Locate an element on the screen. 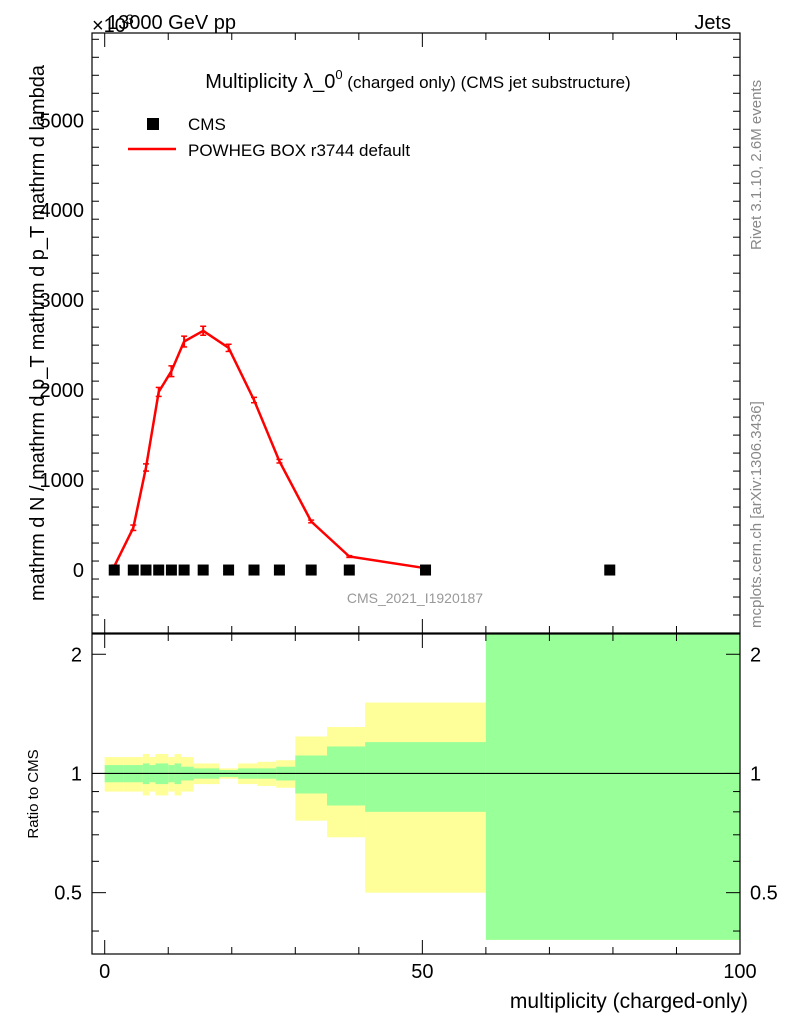  legend-powheg-label: POWHEG BOX r3744 default is located at coordinates (299, 150).